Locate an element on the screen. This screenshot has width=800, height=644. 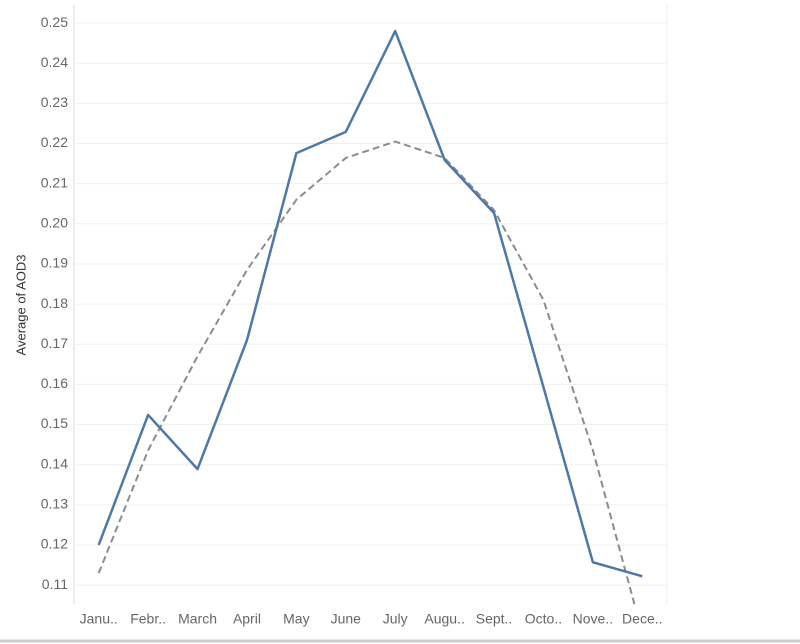
x-tick-label: July is located at coordinates (395, 619).